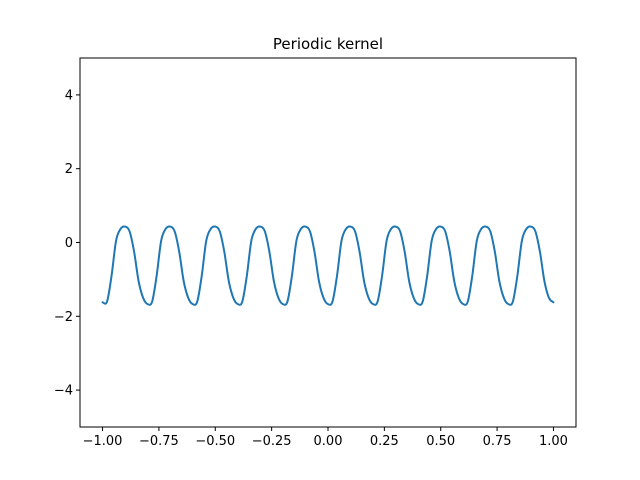 This screenshot has width=640, height=480. What do you see at coordinates (272, 441) in the screenshot?
I see `x-tick-label: −0.25` at bounding box center [272, 441].